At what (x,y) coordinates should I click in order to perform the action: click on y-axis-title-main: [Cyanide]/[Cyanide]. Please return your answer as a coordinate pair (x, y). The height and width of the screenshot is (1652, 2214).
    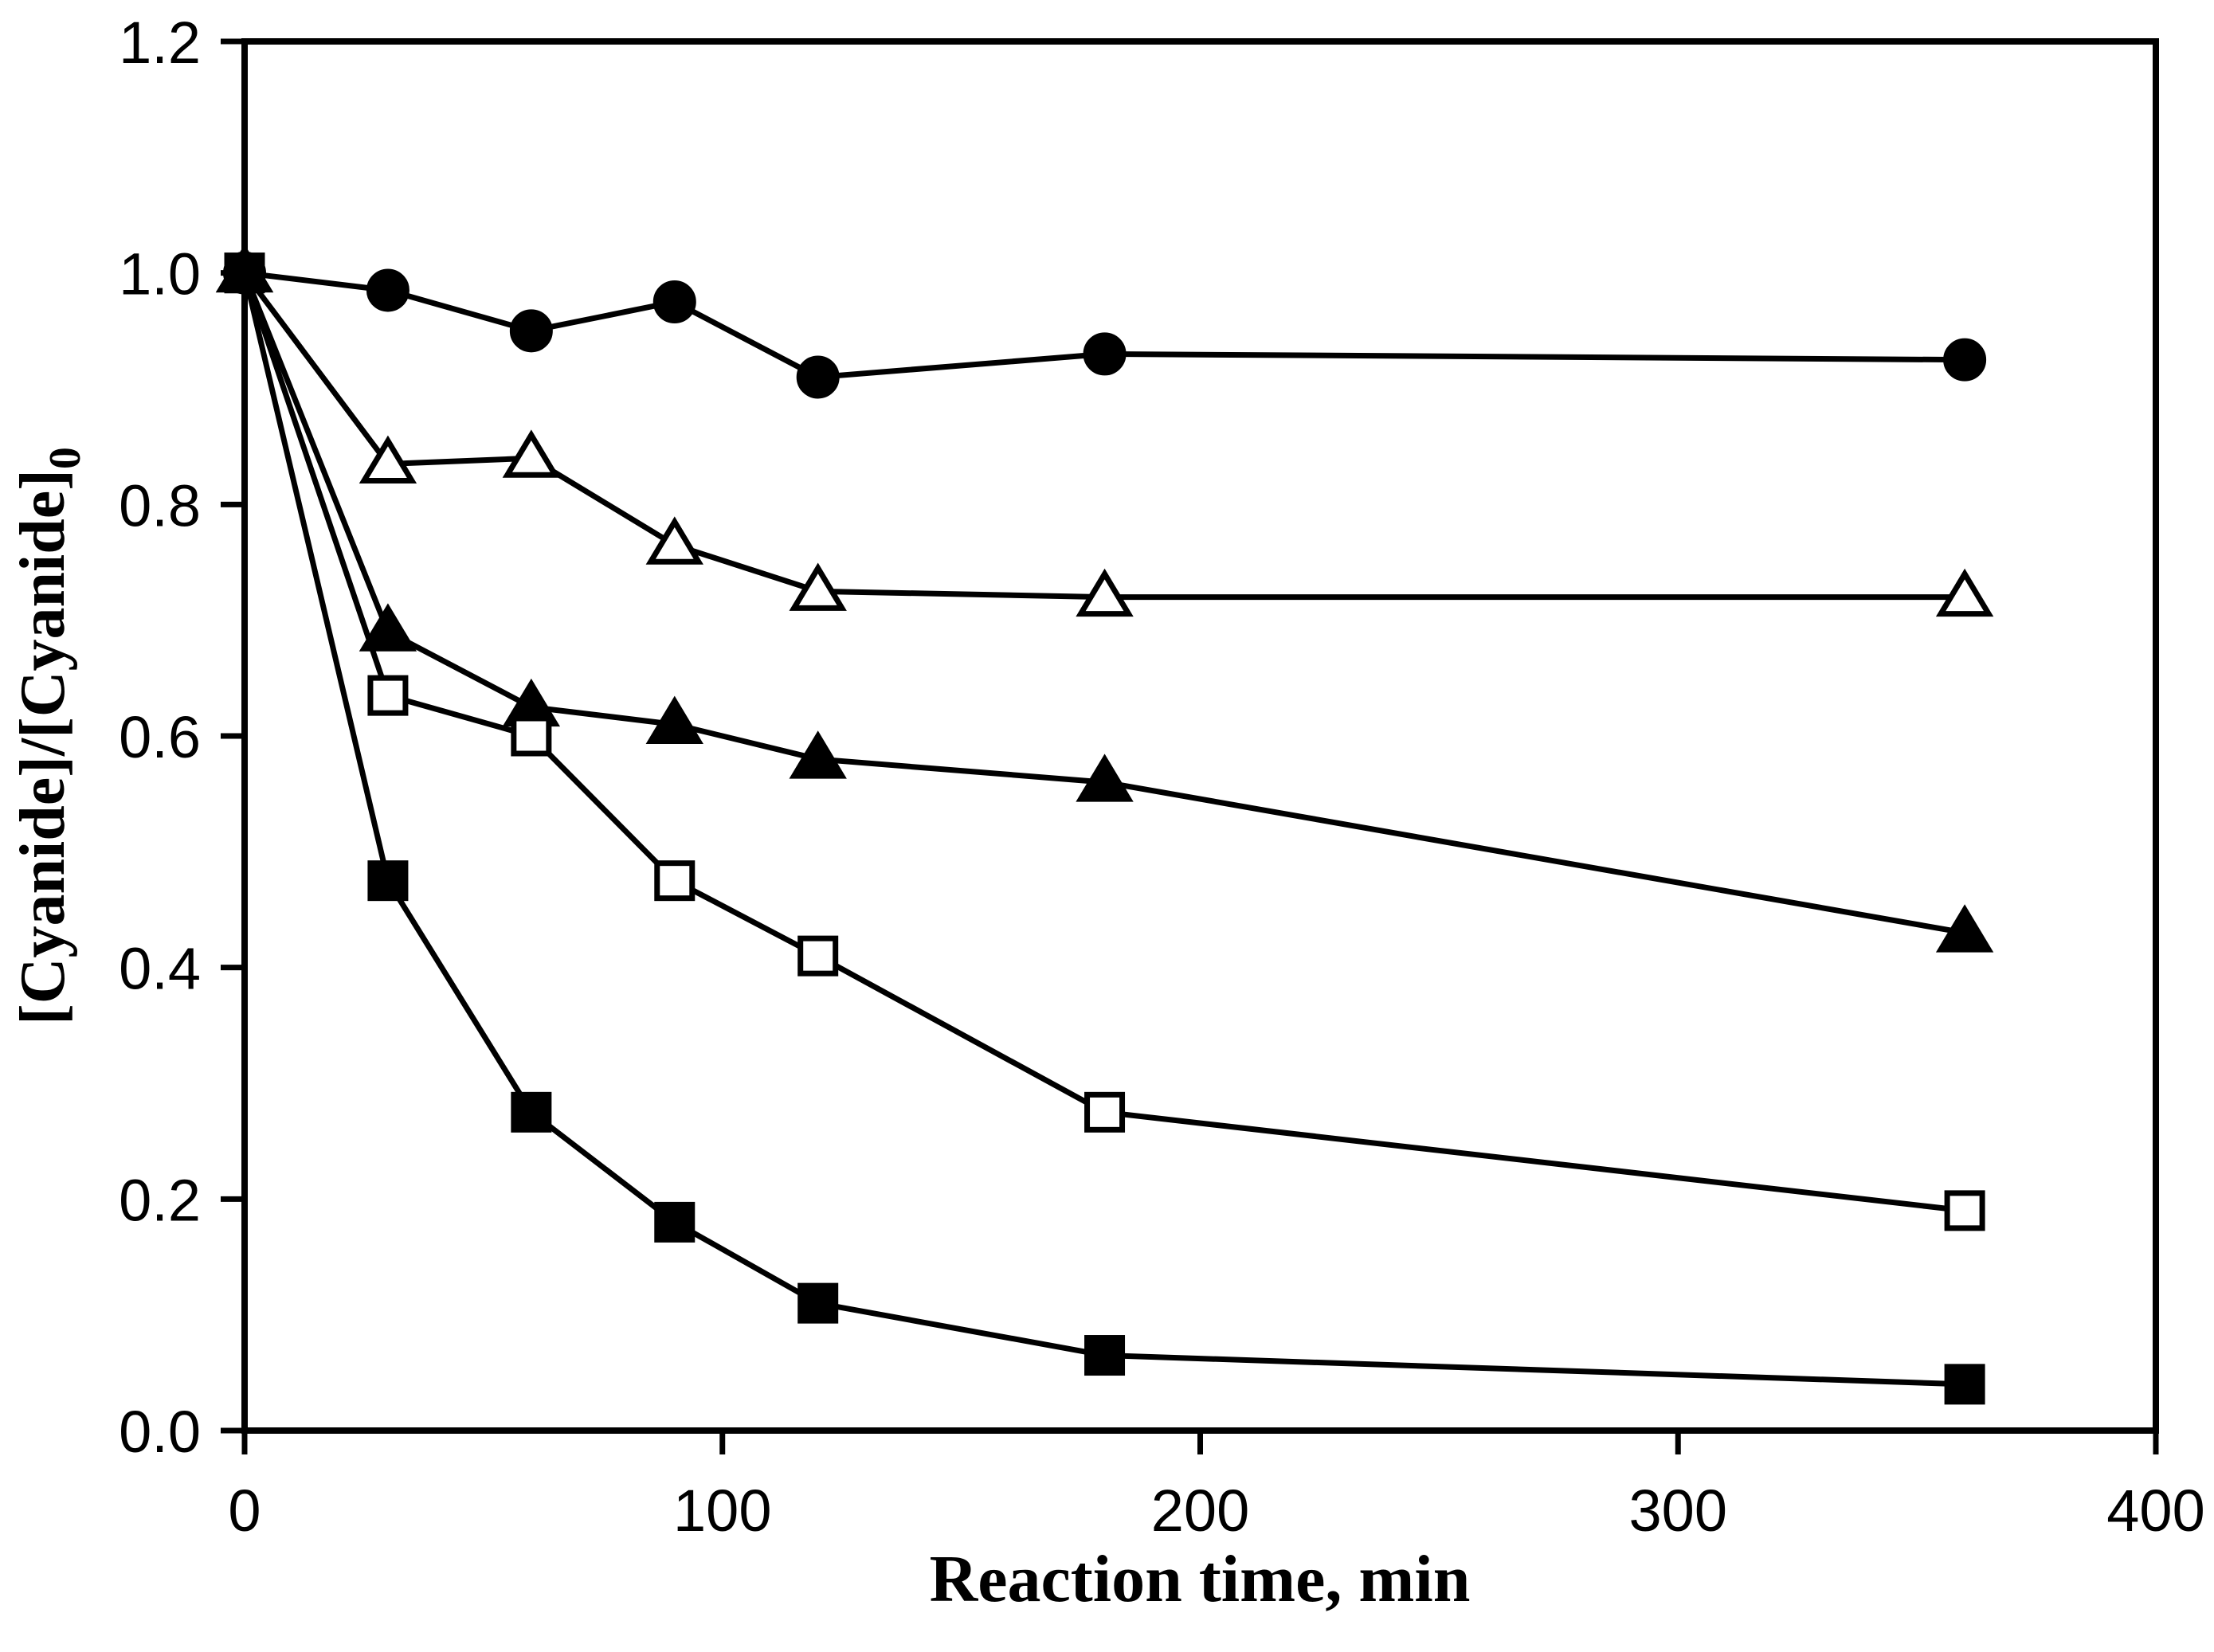
    Looking at the image, I should click on (43, 747).